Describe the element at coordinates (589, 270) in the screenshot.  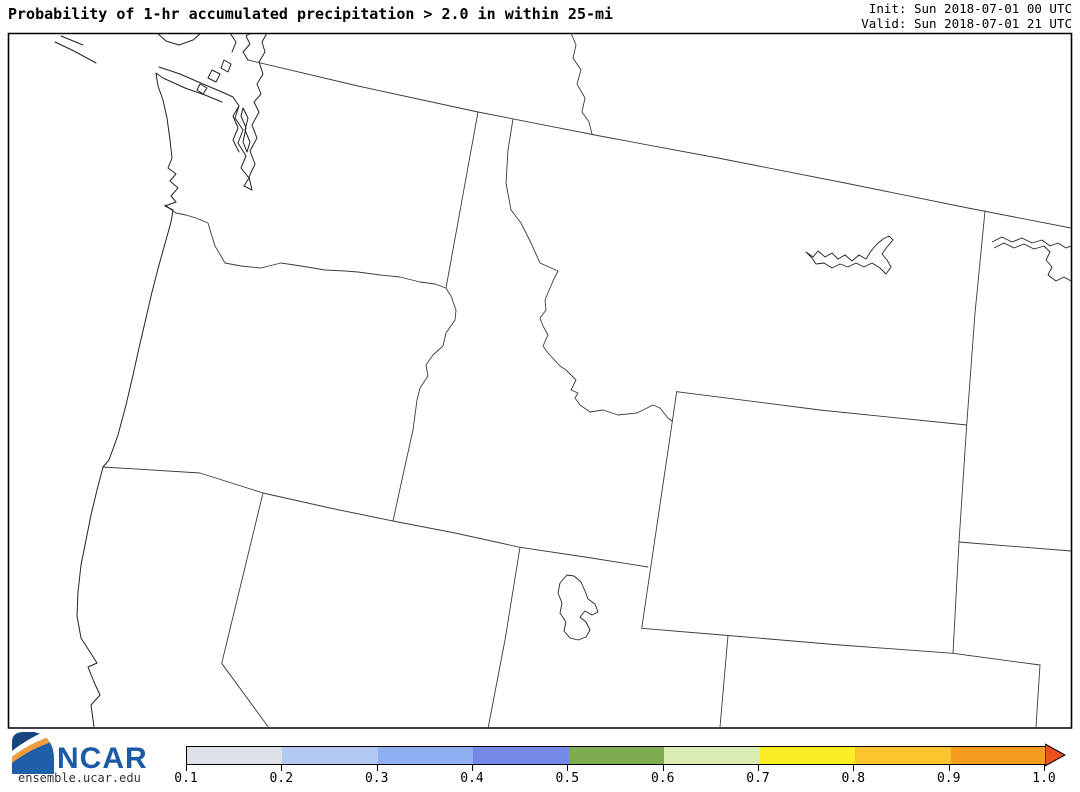
I see `border-id-mt` at that location.